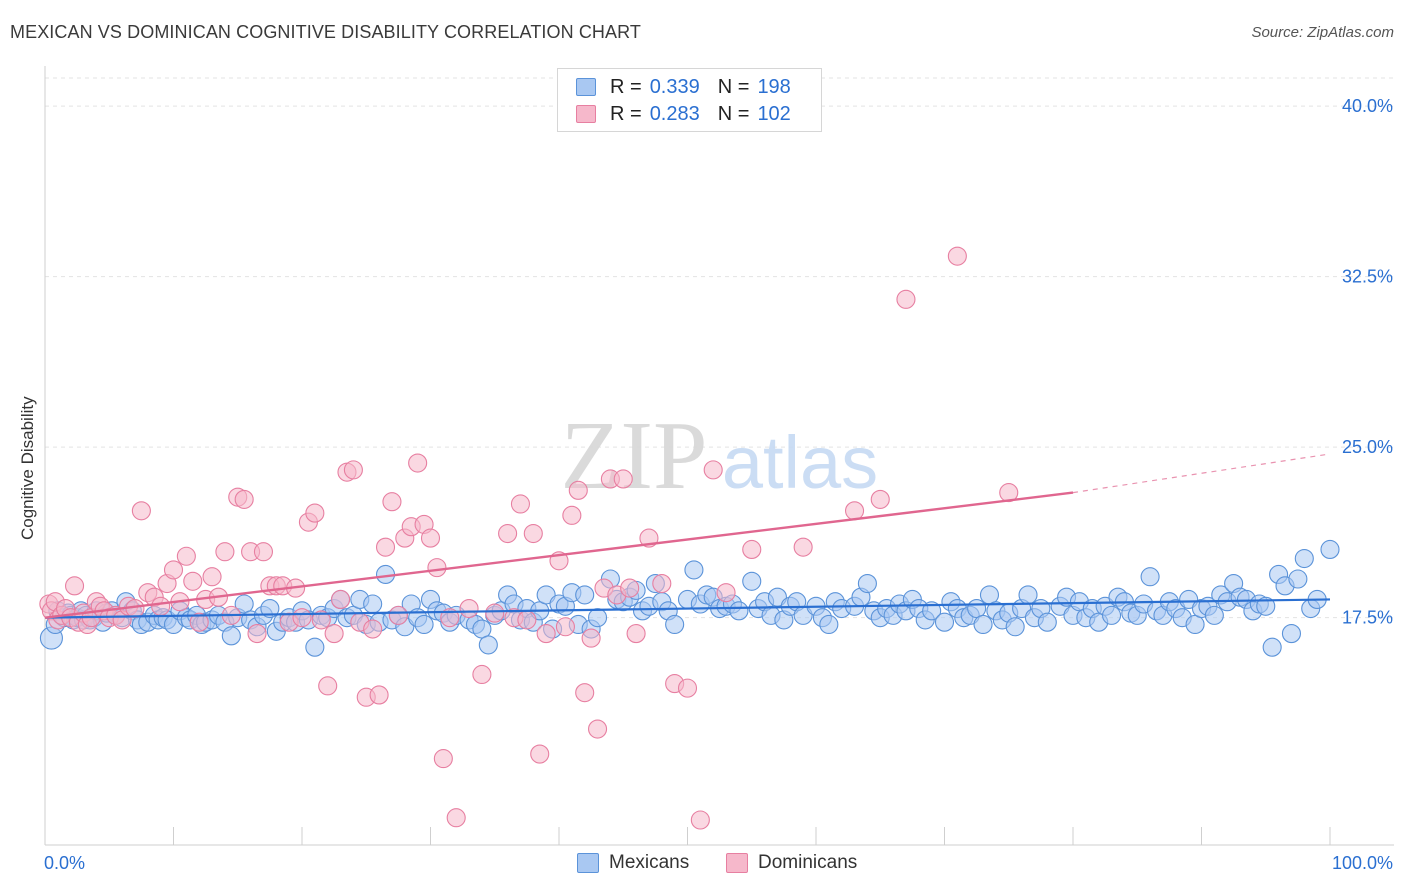 This screenshot has height=892, width=1406. What do you see at coordinates (1367, 447) in the screenshot?
I see `y-tick-label-1: 25.0%` at bounding box center [1367, 447].